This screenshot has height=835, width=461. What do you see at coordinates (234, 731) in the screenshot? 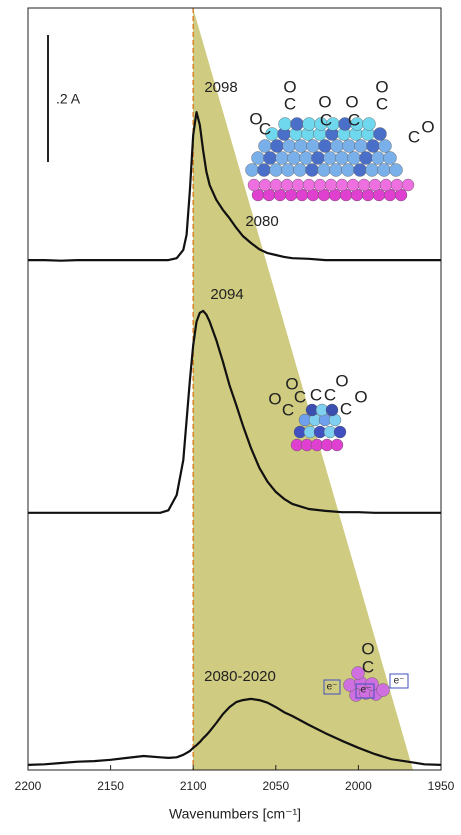
I see `spectrum-line` at bounding box center [234, 731].